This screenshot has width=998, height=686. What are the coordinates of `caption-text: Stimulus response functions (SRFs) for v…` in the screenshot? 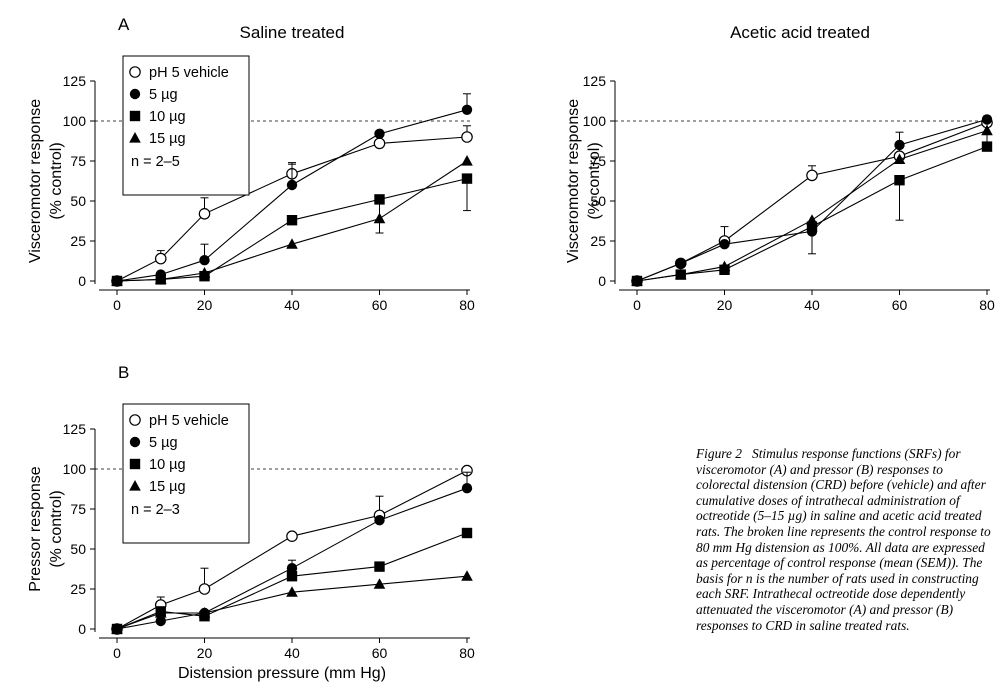 It's located at (843, 539).